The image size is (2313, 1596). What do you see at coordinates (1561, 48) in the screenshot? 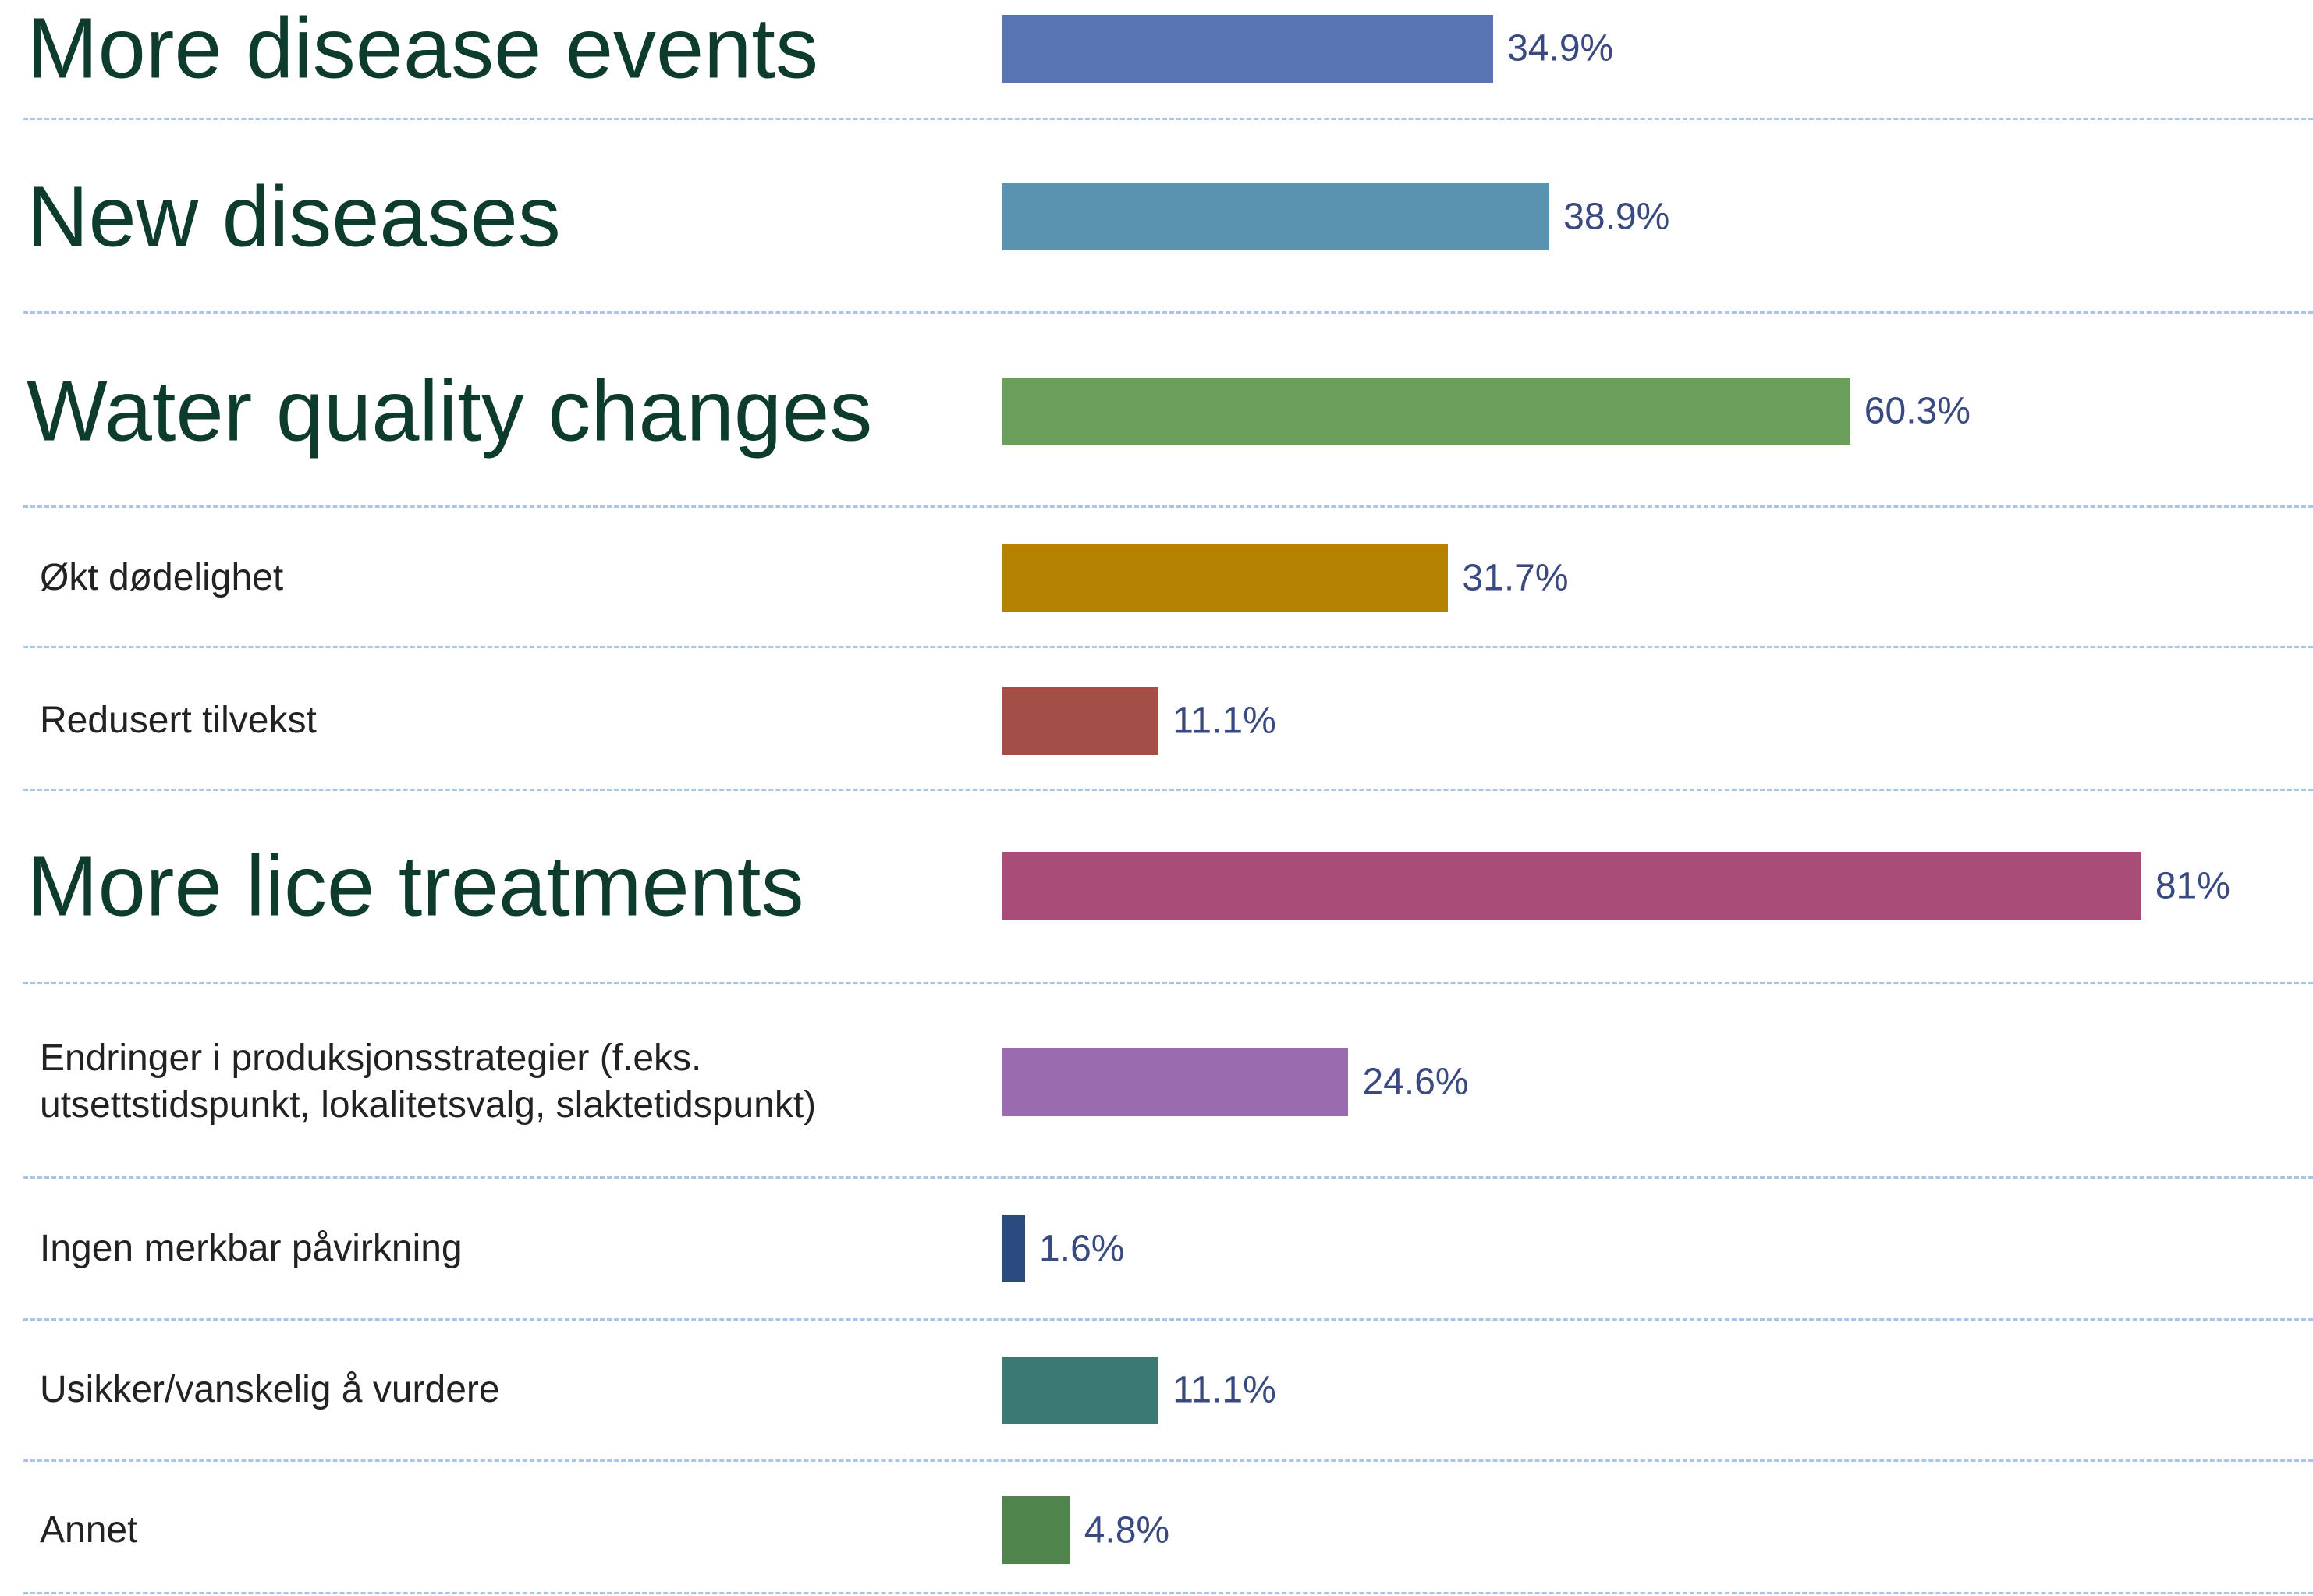
I see `value-label: 34.9%` at bounding box center [1561, 48].